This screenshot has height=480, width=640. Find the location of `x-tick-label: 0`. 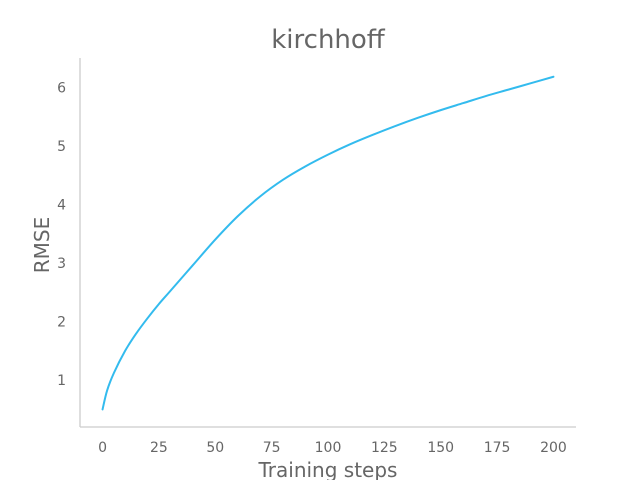

x-tick-label: 0 is located at coordinates (102, 448).